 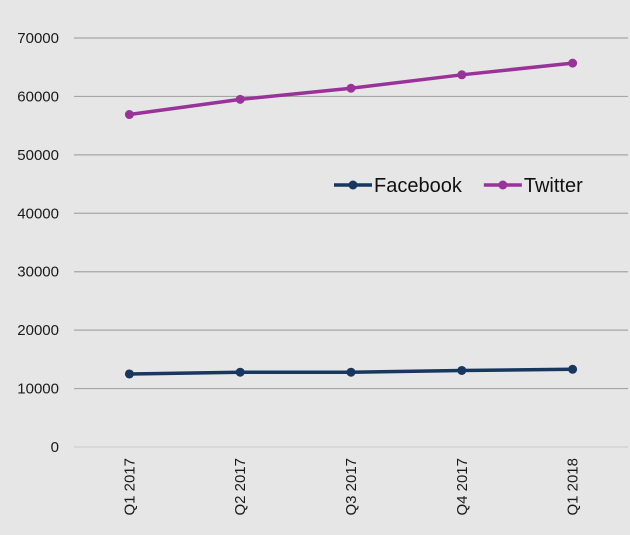 What do you see at coordinates (462, 487) in the screenshot?
I see `x-tick-label: Q4 2017` at bounding box center [462, 487].